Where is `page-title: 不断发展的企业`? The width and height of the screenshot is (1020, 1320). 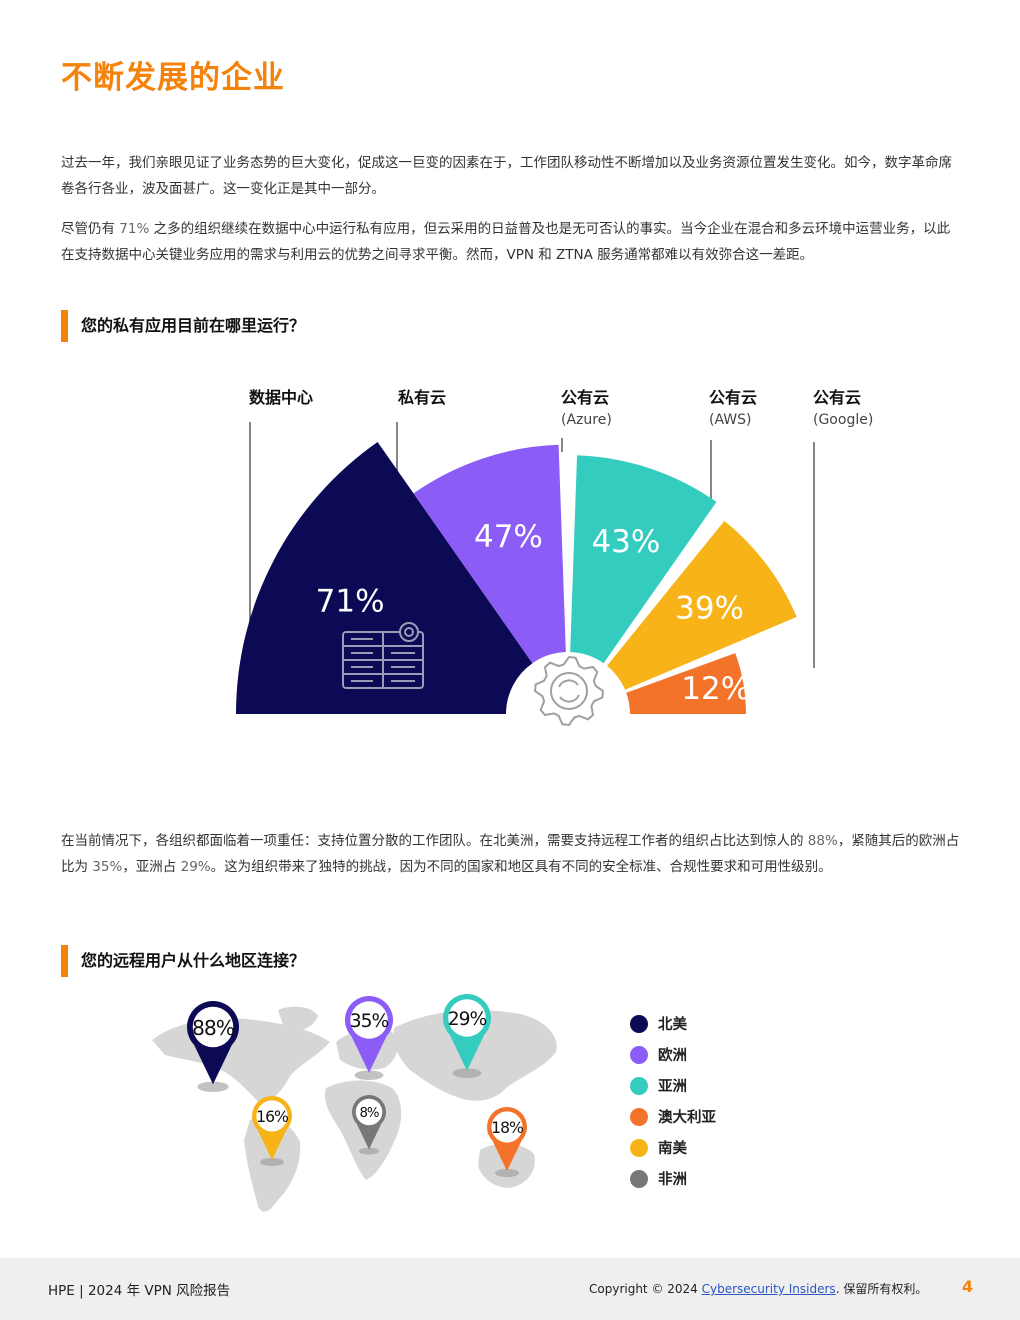
page-title: 不断发展的企业 is located at coordinates (173, 78).